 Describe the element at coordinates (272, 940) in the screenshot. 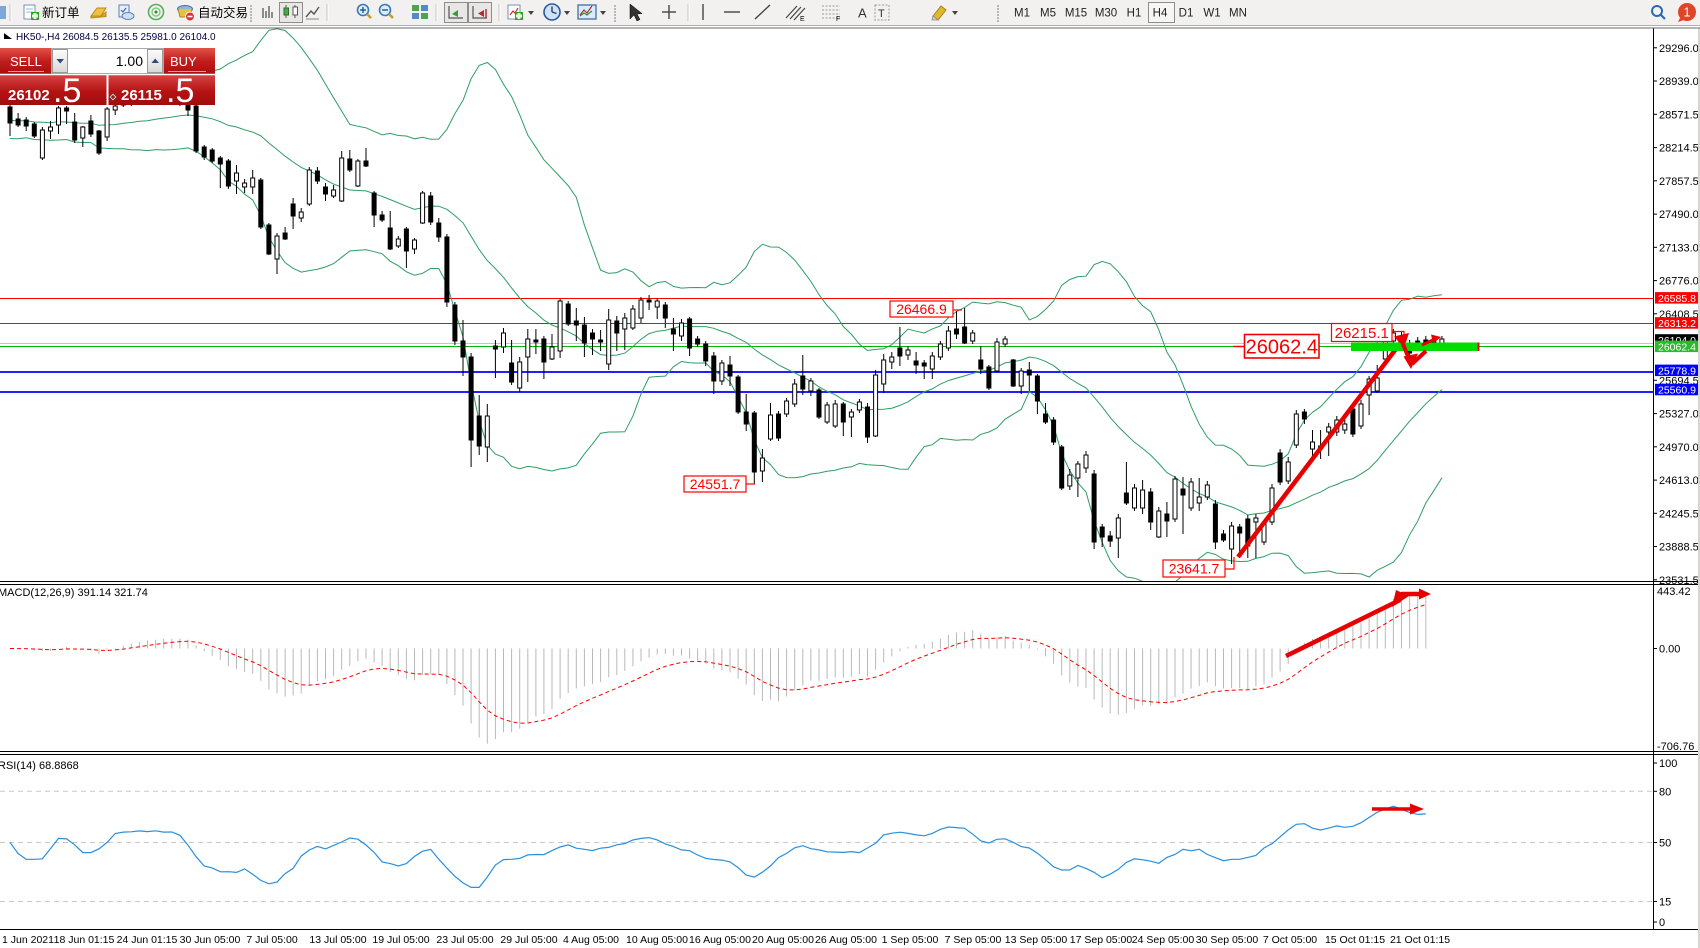

I see `svg-text: 7 Jul 05:00` at that location.